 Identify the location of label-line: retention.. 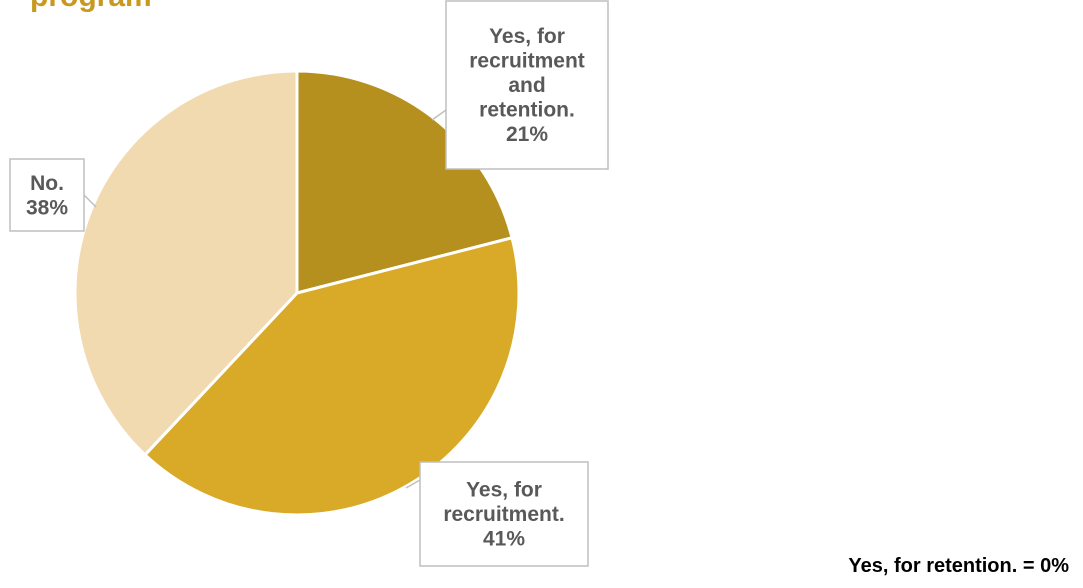
(527, 110).